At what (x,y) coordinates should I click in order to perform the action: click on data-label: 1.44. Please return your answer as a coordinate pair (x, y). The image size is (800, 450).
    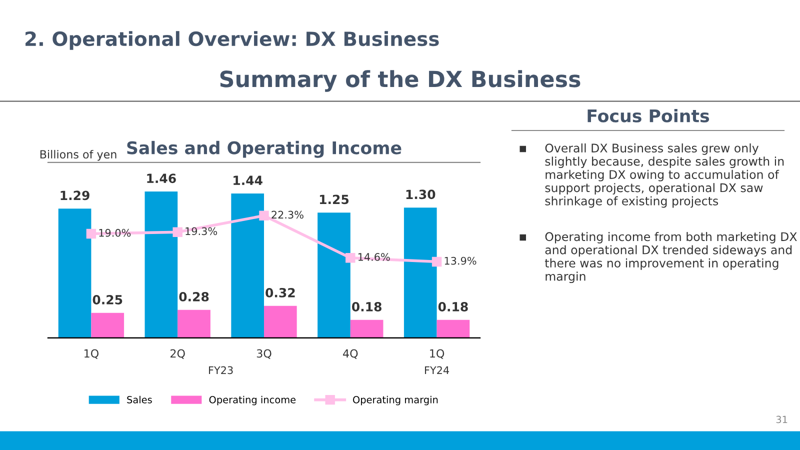
    Looking at the image, I should click on (248, 180).